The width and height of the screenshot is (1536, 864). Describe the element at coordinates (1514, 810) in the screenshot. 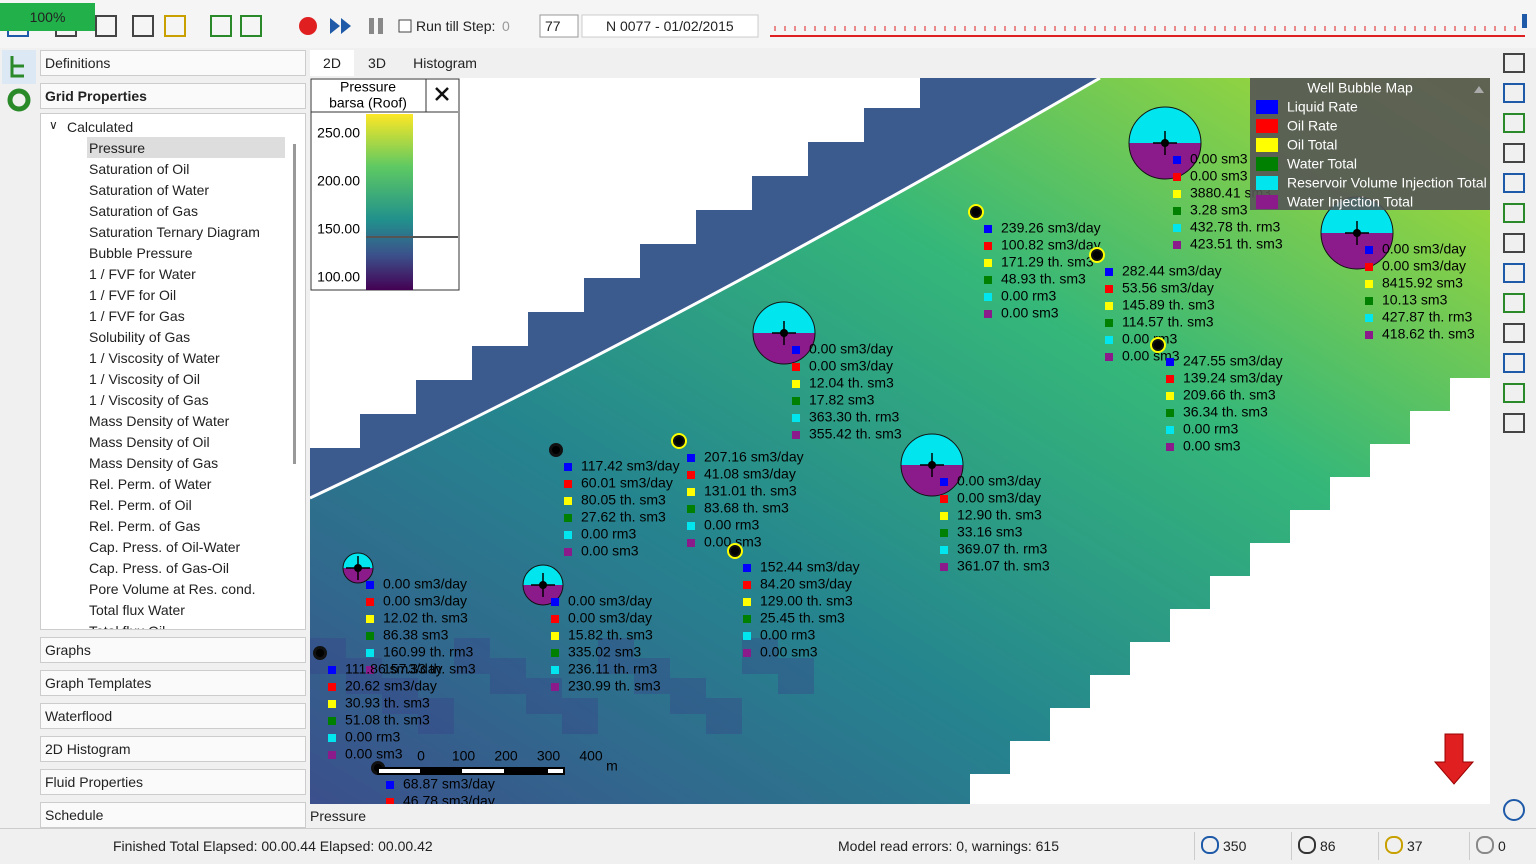

I see `help-icon` at that location.